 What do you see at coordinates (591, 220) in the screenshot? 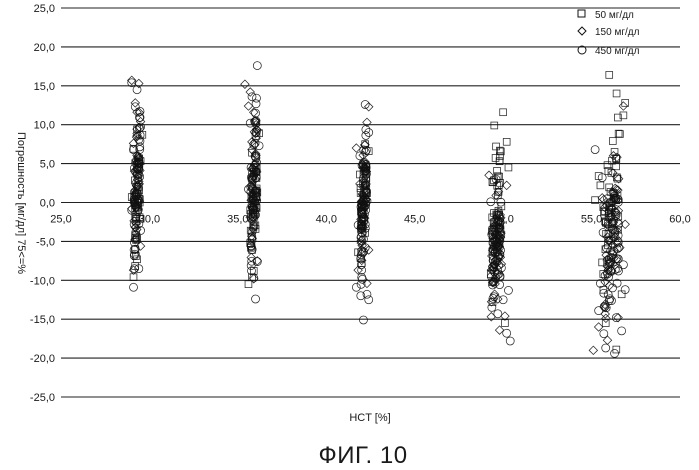
I see `x-tick-label: 55,0` at bounding box center [591, 220].